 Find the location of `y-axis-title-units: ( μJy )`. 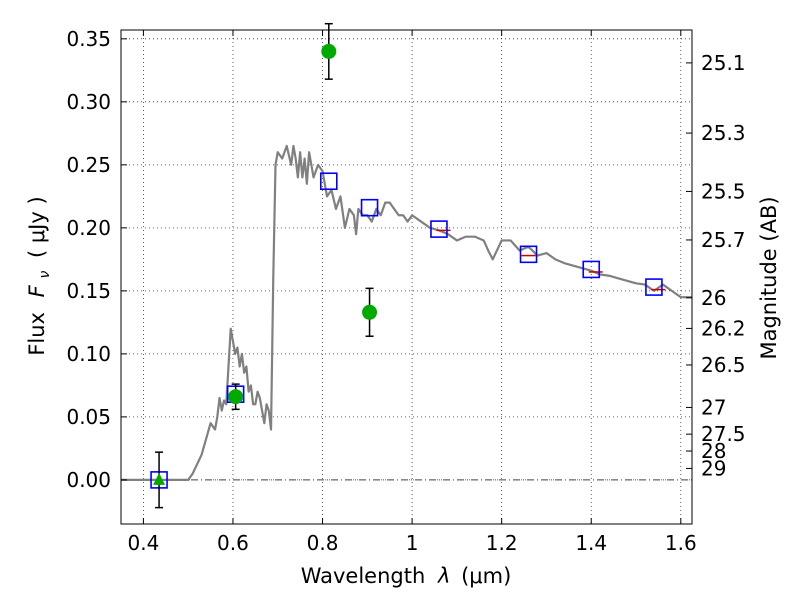

y-axis-title-units: ( μJy ) is located at coordinates (37, 227).